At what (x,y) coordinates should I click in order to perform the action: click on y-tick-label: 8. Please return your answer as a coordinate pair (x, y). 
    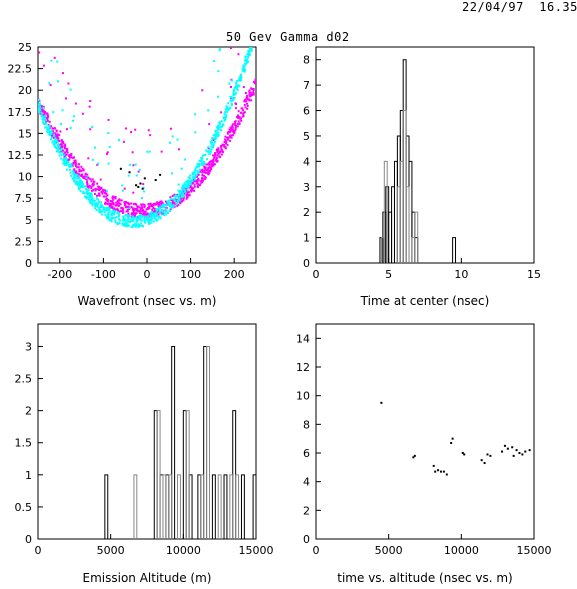
    Looking at the image, I should click on (306, 424).